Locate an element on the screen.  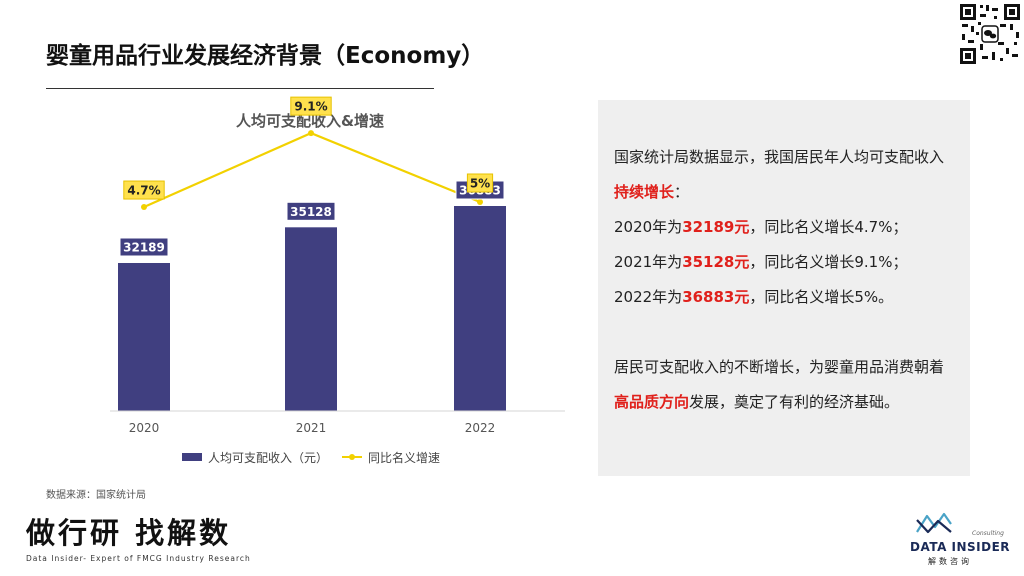
growth-label-2021: 9.1% is located at coordinates (310, 107).